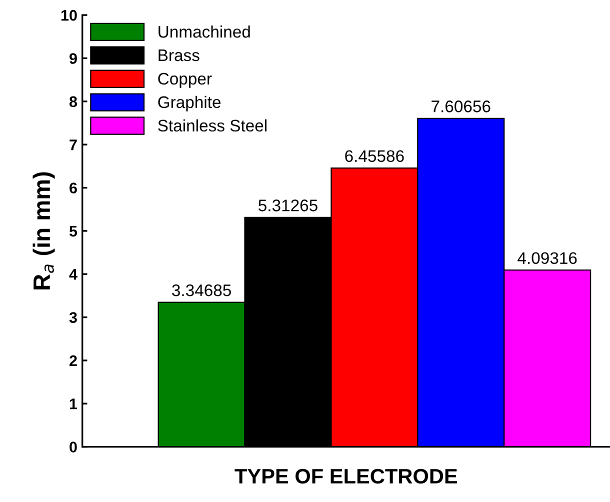  Describe the element at coordinates (74, 404) in the screenshot. I see `y-tick-label: 1` at that location.